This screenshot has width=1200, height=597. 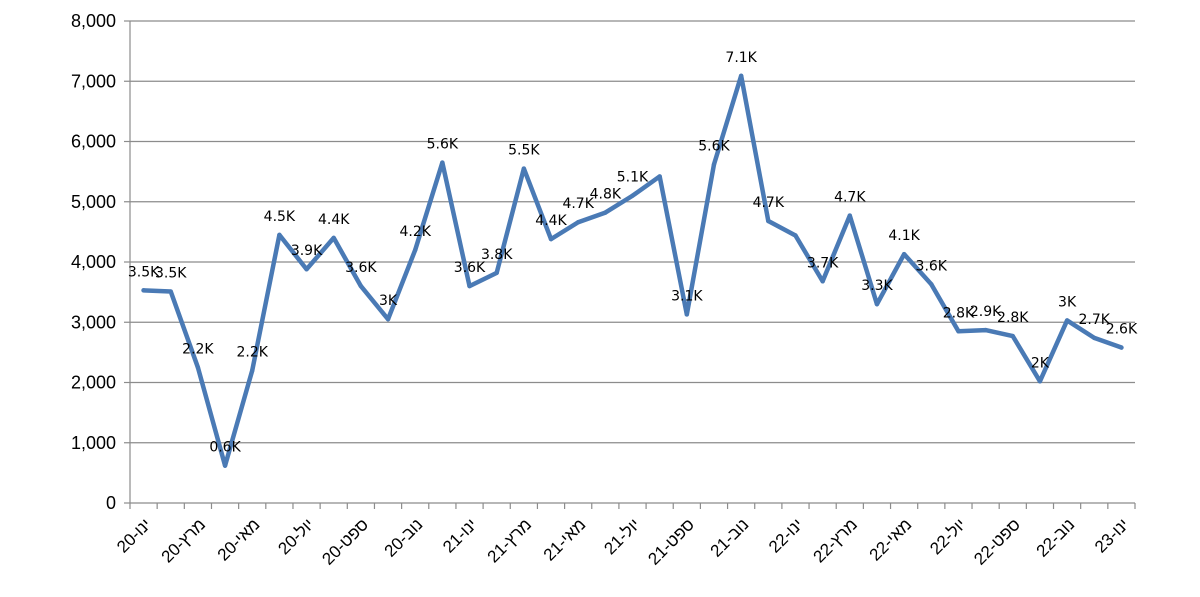 What do you see at coordinates (741, 58) in the screenshot?
I see `data-label: 7.1K` at bounding box center [741, 58].